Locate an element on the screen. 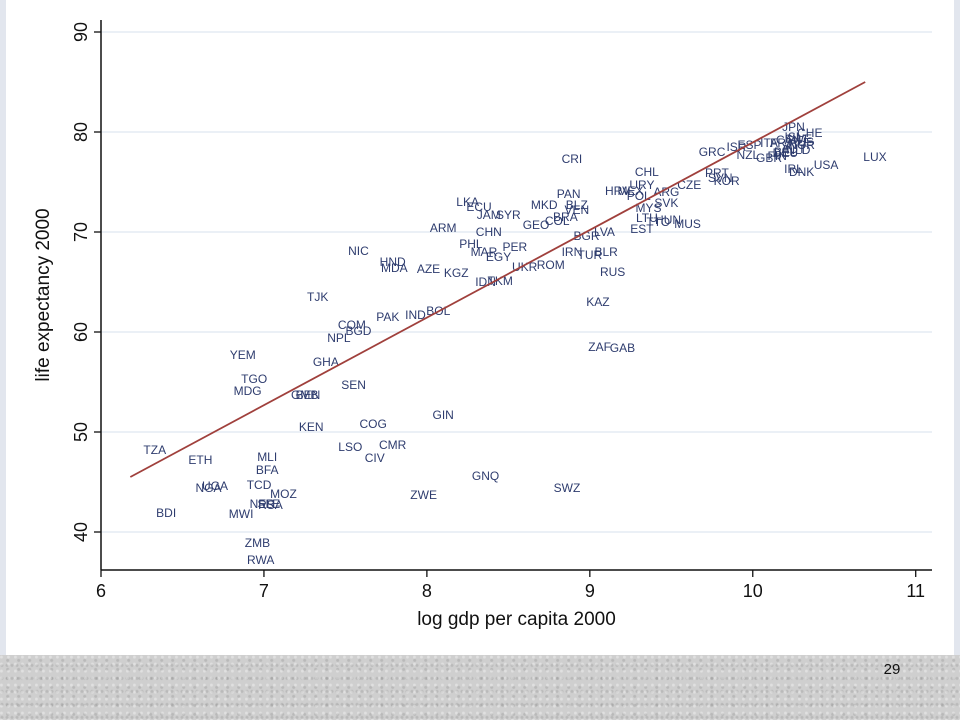 The image size is (960, 720). point-arm: ARM is located at coordinates (443, 228).